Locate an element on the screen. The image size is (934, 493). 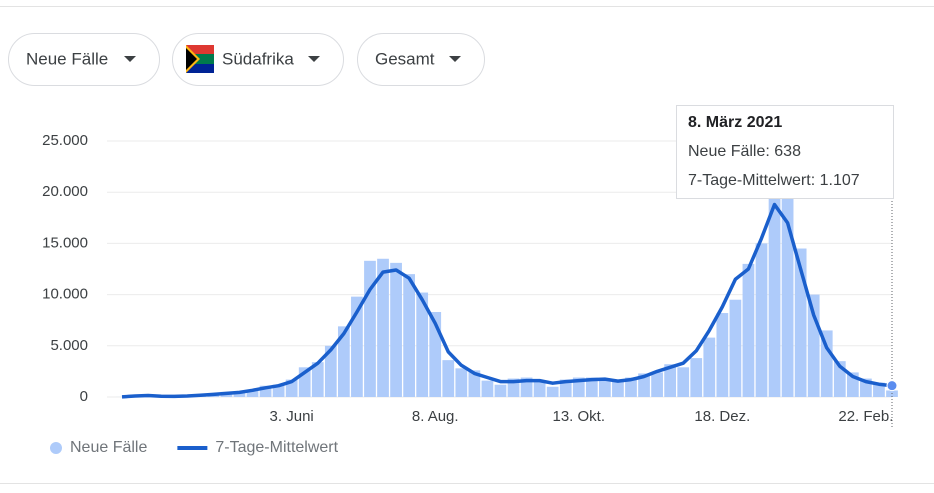
legend-label: Neue Fälle is located at coordinates (108, 447).